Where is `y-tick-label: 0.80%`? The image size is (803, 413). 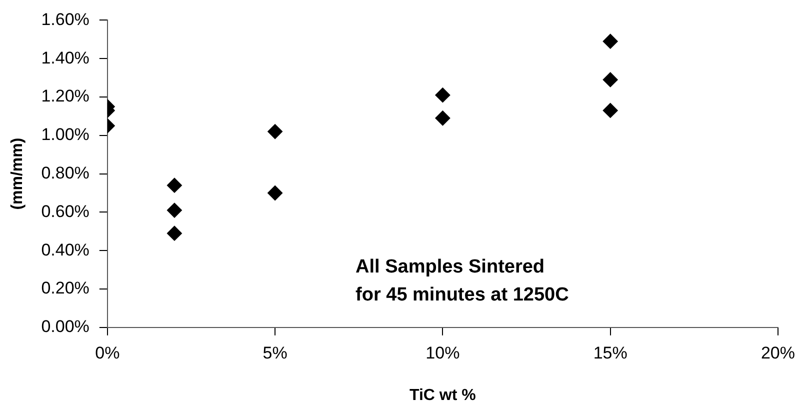 y-tick-label: 0.80% is located at coordinates (65, 172).